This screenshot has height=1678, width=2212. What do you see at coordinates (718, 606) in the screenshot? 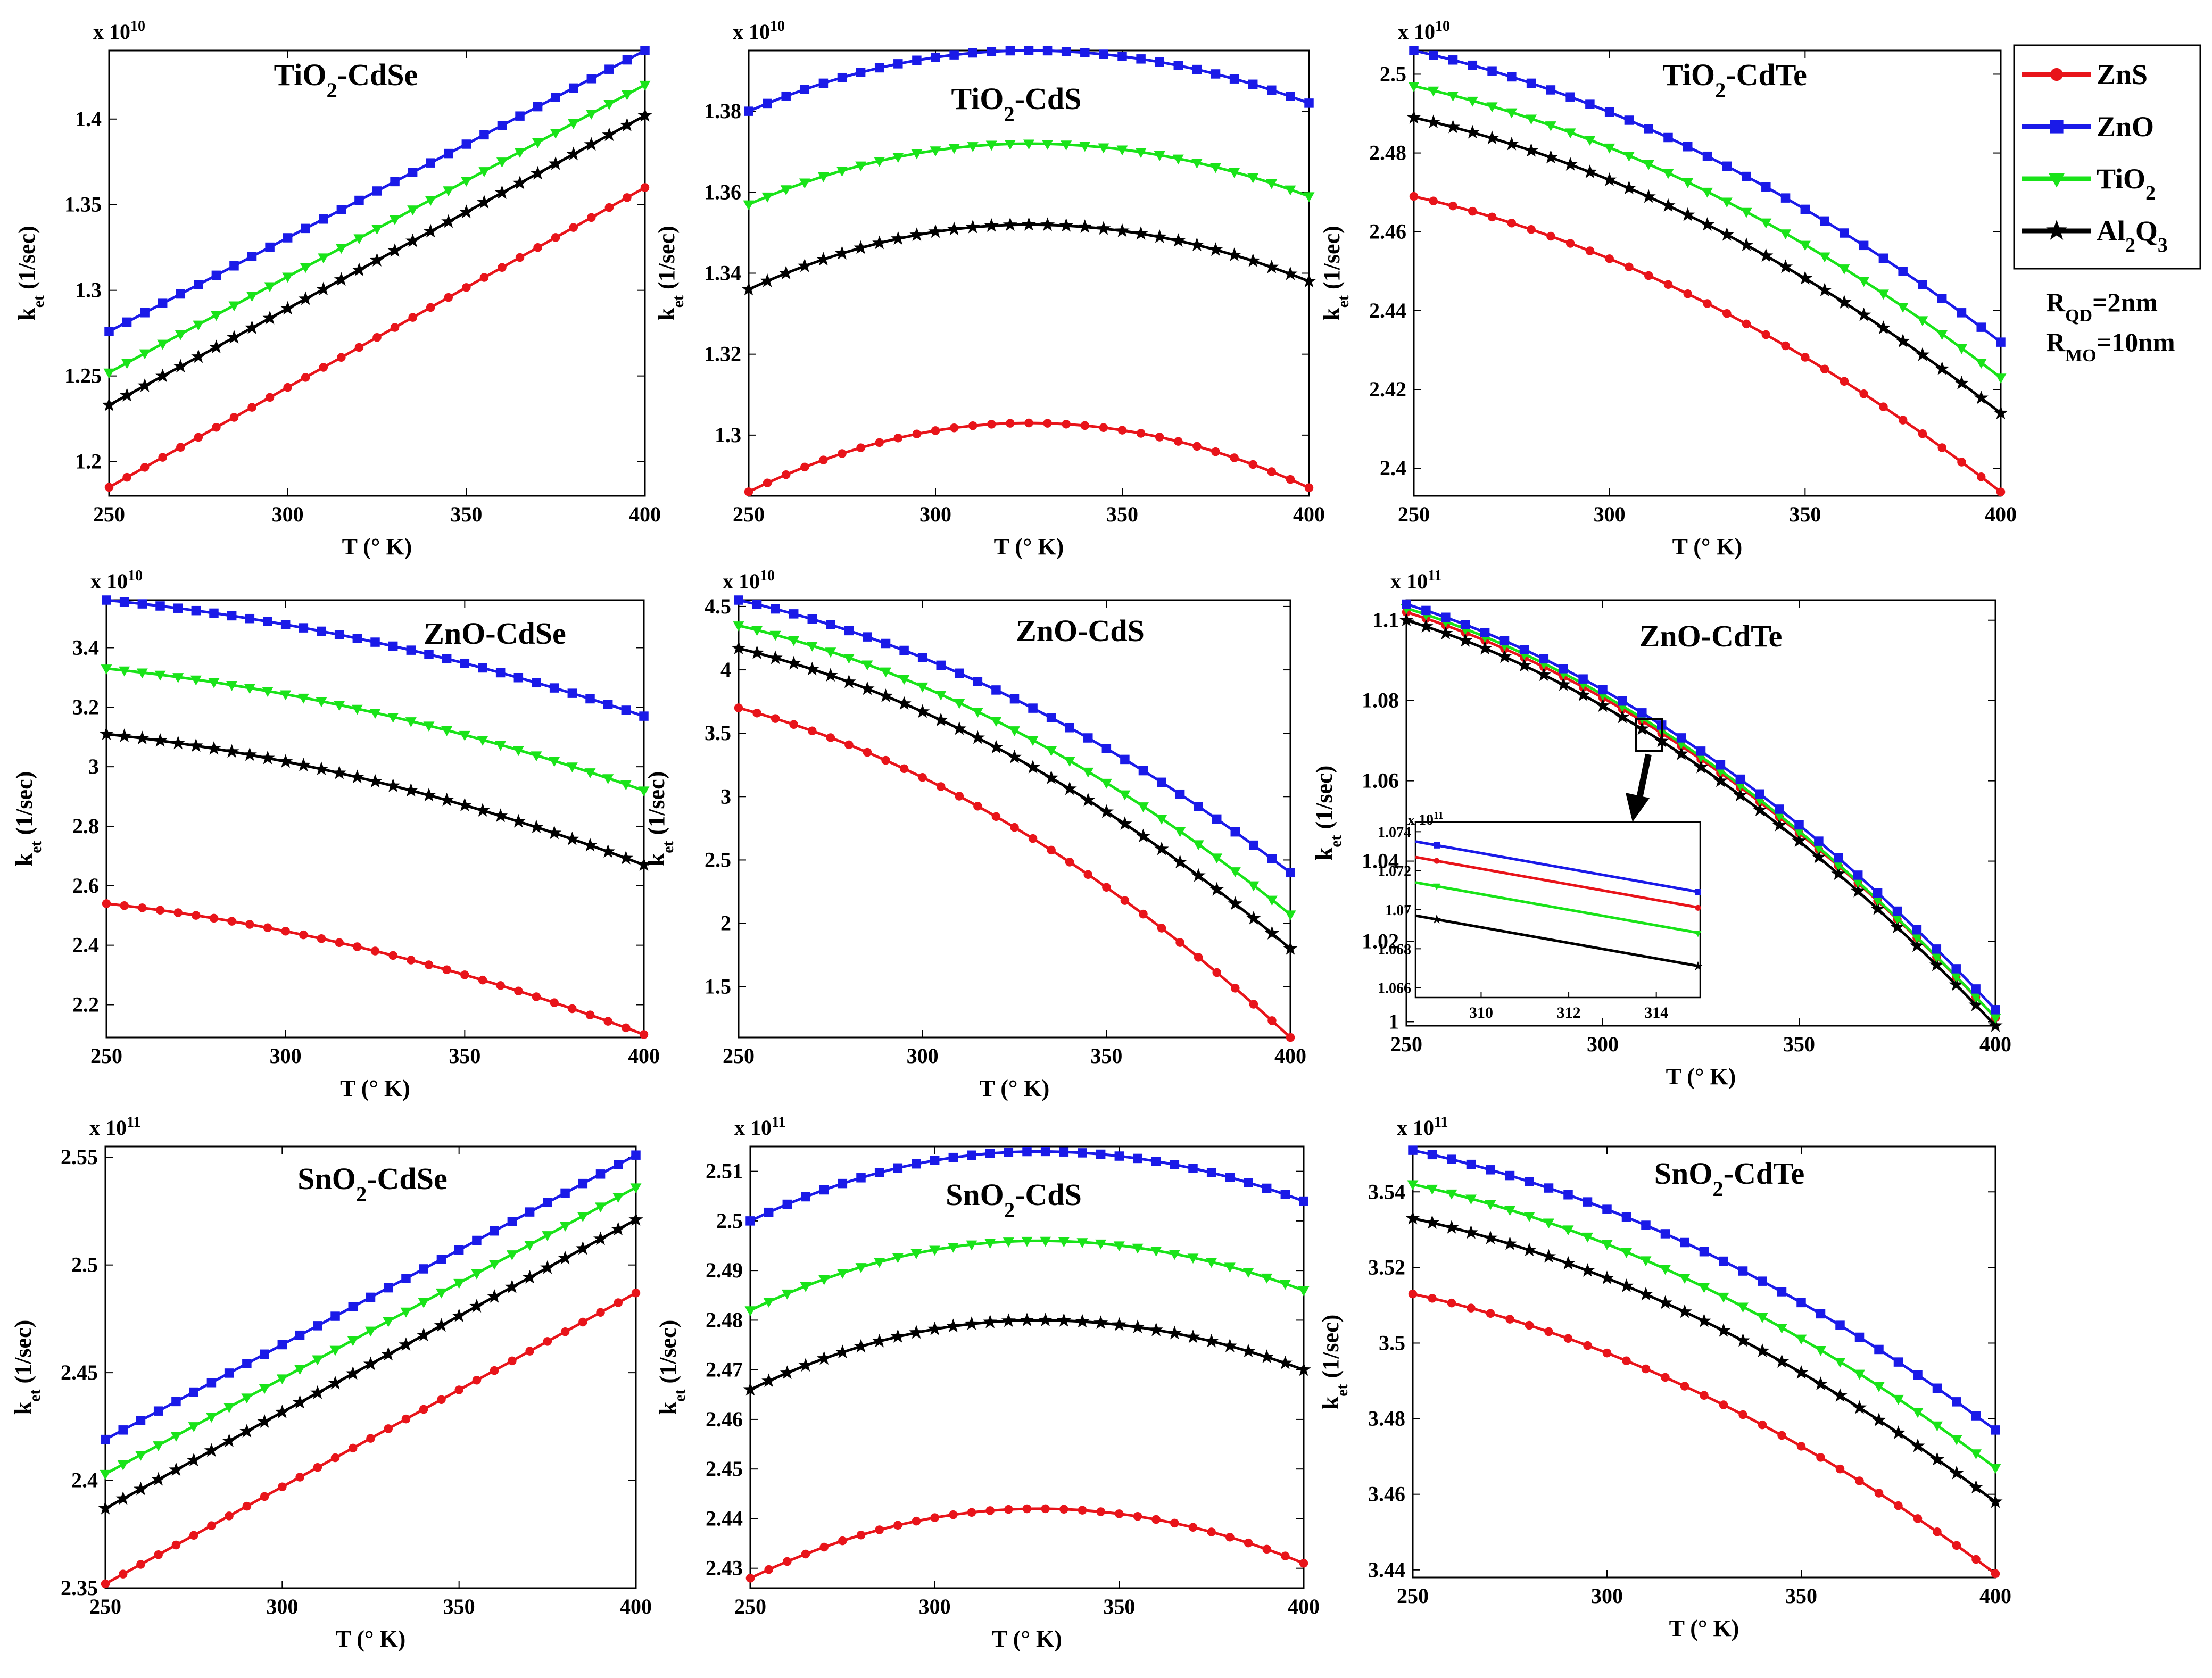
I see `y-tick-label: 4.5` at bounding box center [718, 606].